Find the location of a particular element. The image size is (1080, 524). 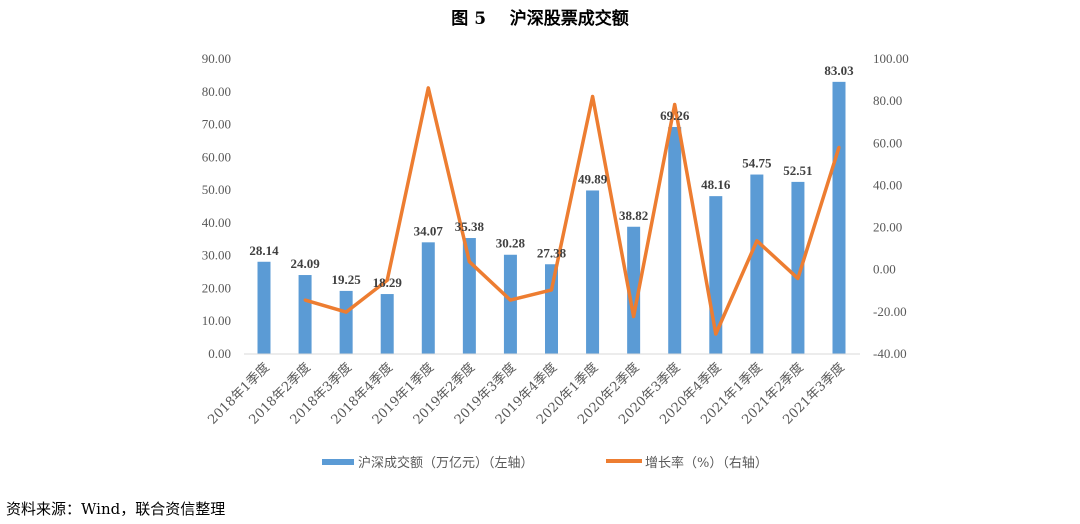

bar-data-label: 35.38 is located at coordinates (470, 226).